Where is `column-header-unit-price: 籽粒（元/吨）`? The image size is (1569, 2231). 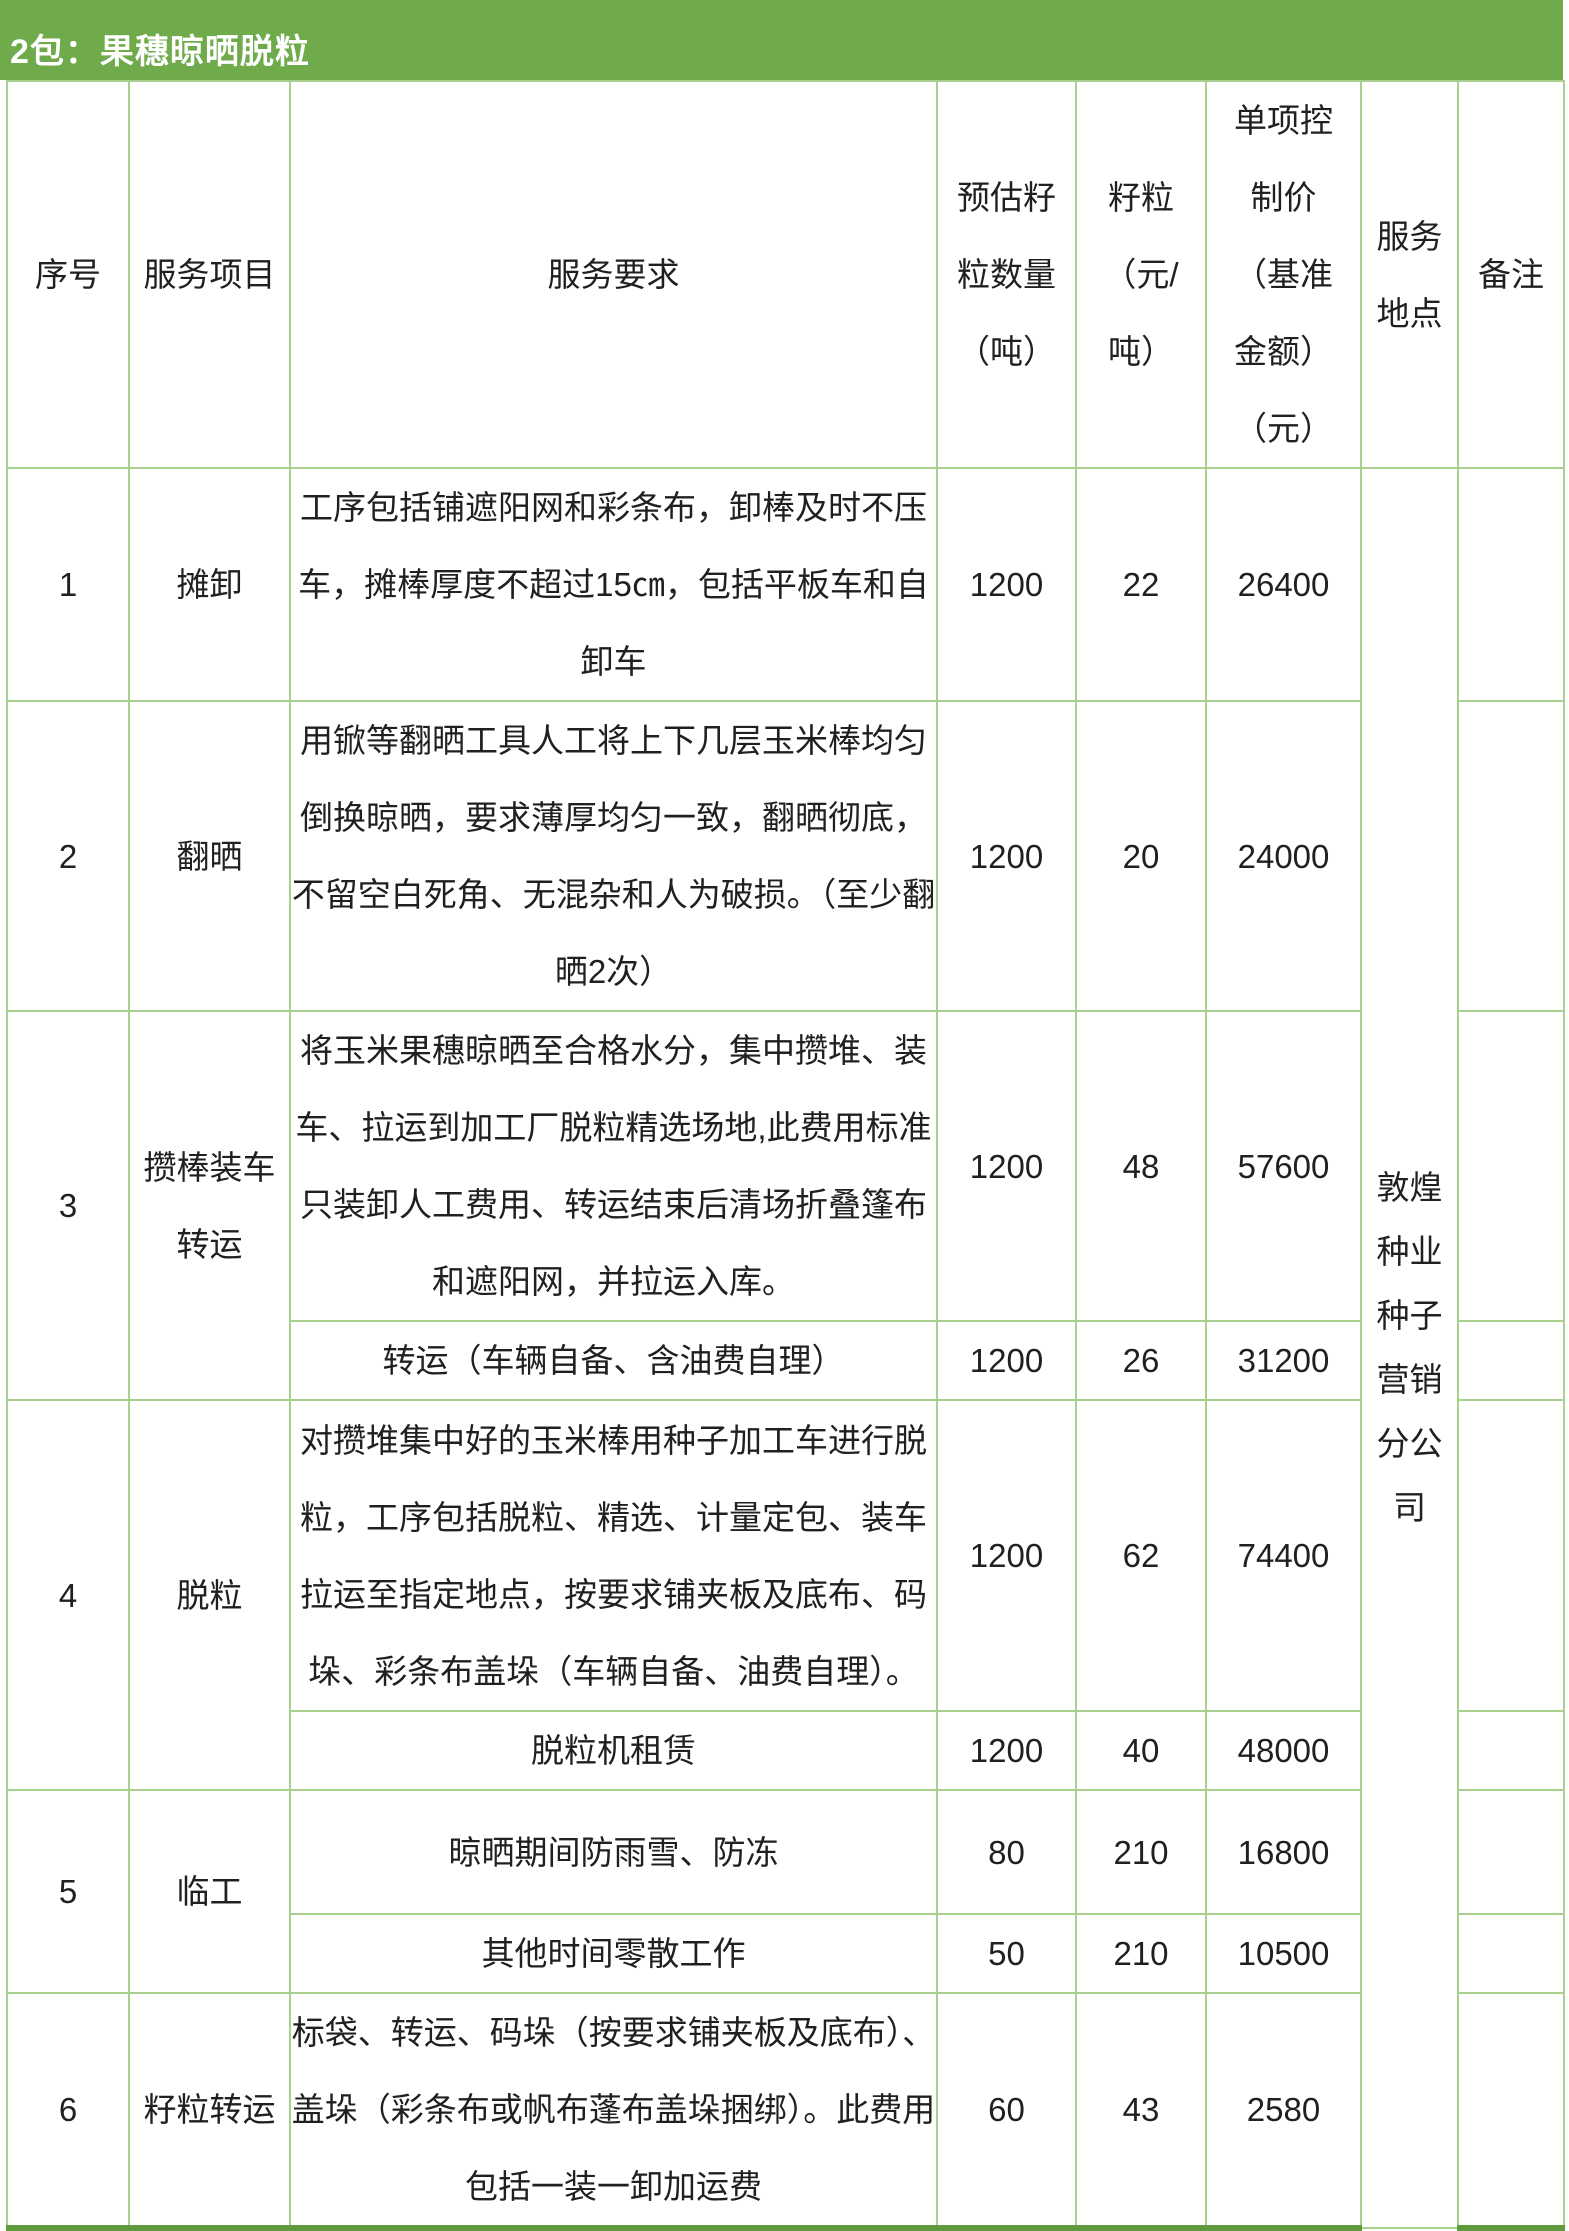
column-header-unit-price: 籽粒（元/吨） is located at coordinates (1141, 274).